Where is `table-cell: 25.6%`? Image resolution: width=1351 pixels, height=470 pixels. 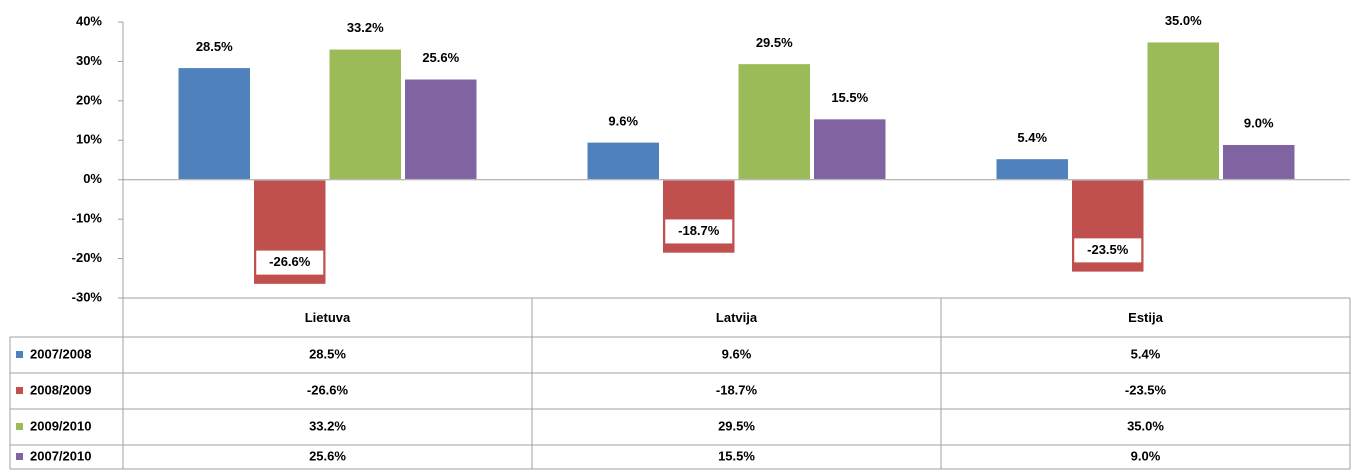
table-cell: 25.6% is located at coordinates (327, 455).